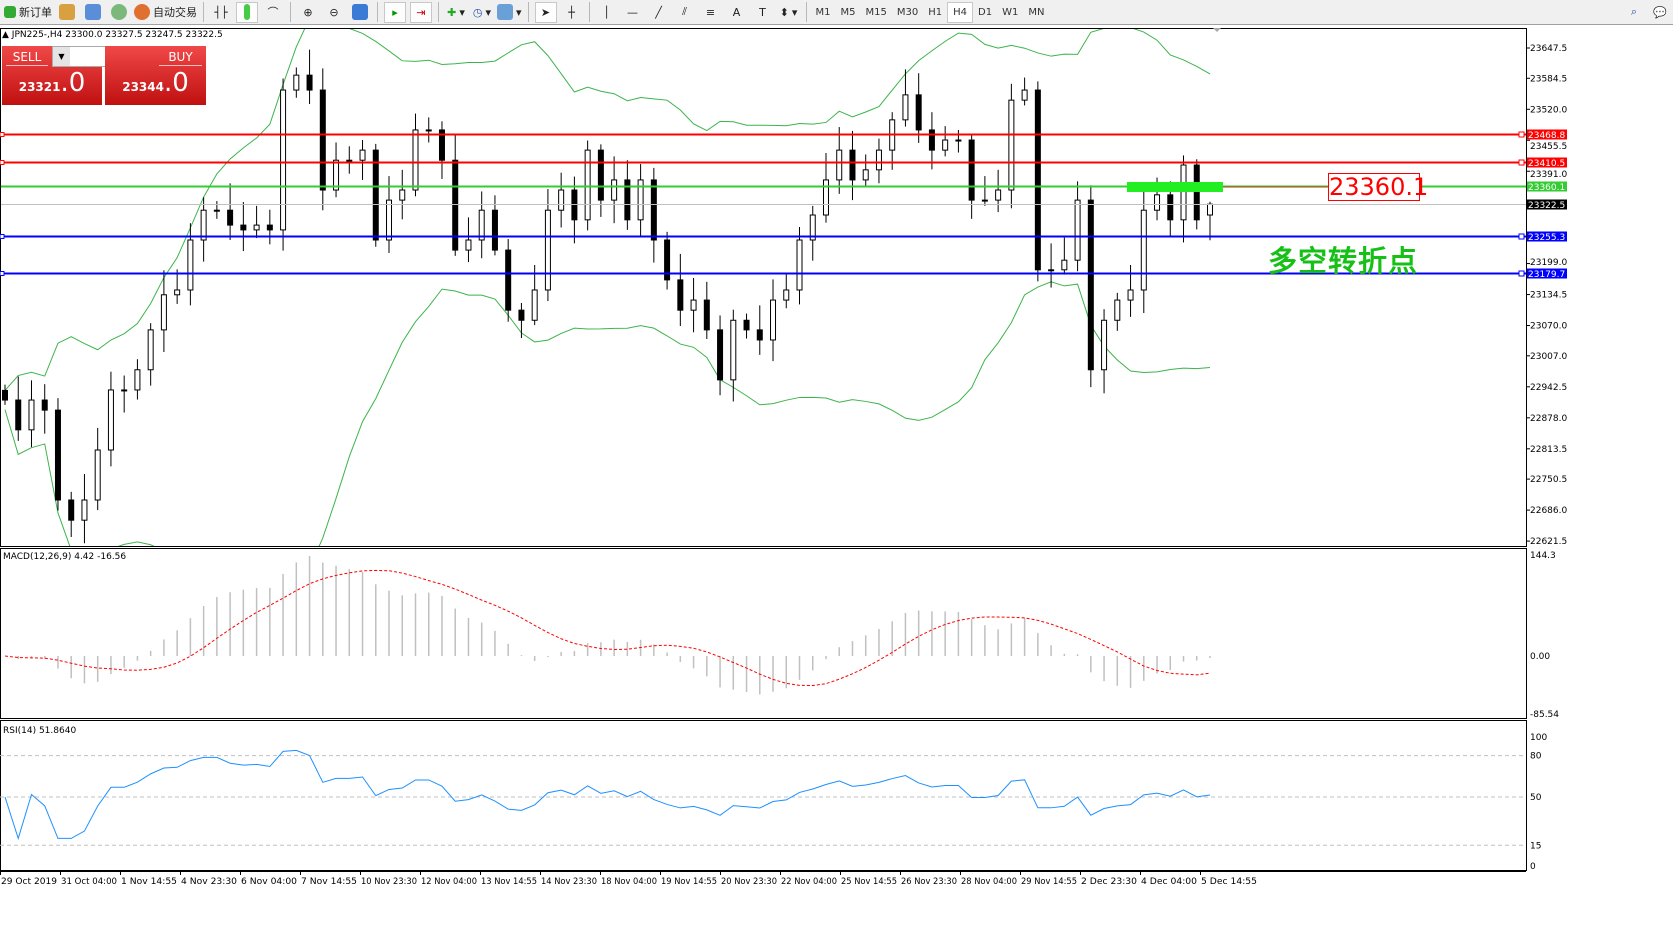  What do you see at coordinates (482, 12) in the screenshot?
I see `periods-button: ◷ ▾` at bounding box center [482, 12].